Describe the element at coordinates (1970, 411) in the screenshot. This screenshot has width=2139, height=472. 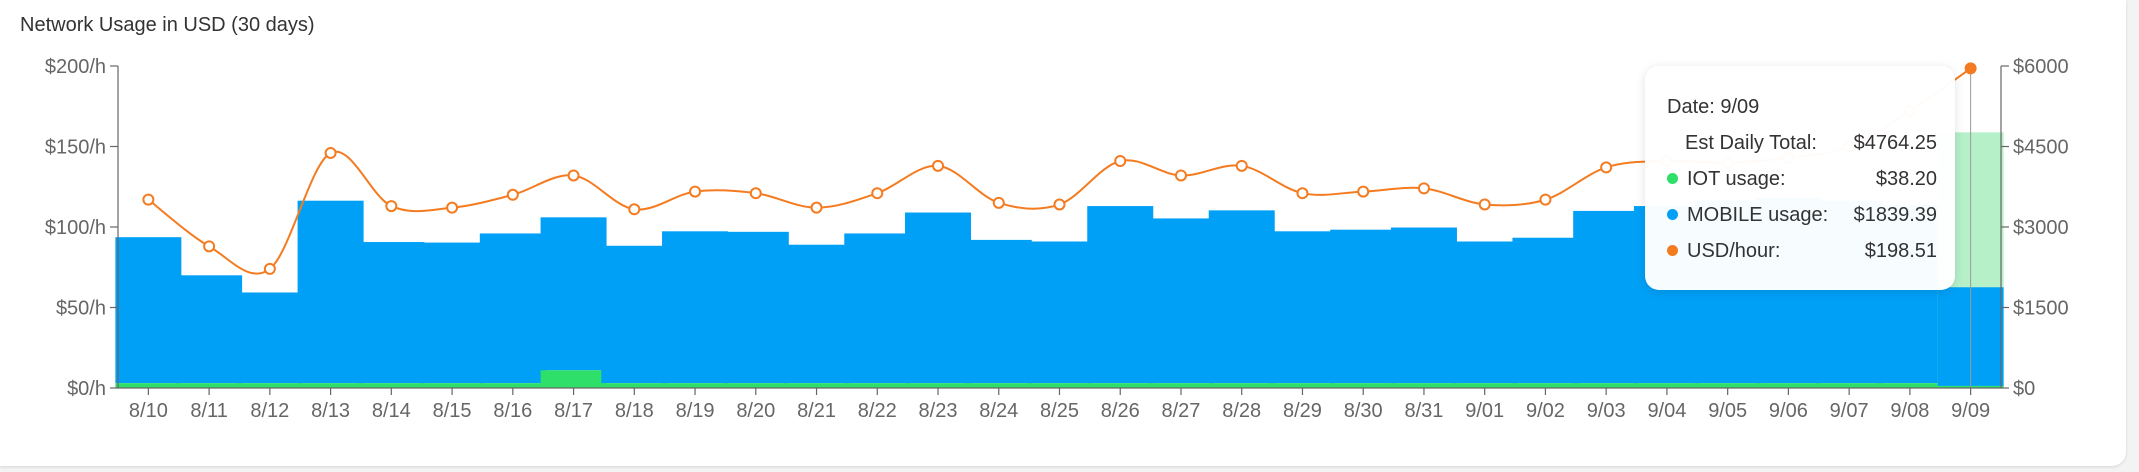
I see `x-tick-label: 9/09` at that location.